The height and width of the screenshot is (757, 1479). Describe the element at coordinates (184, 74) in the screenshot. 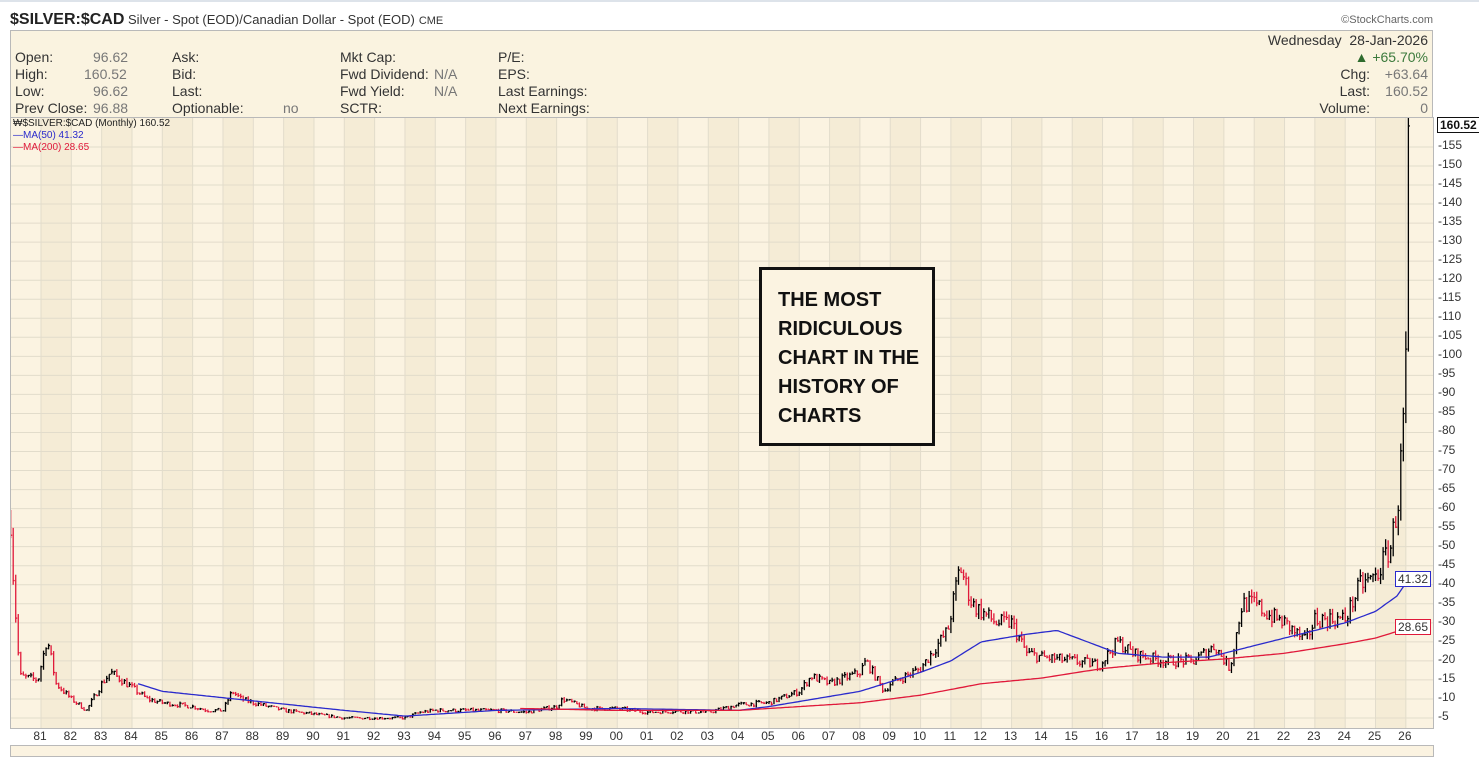

I see `bid-label: Bid:` at that location.